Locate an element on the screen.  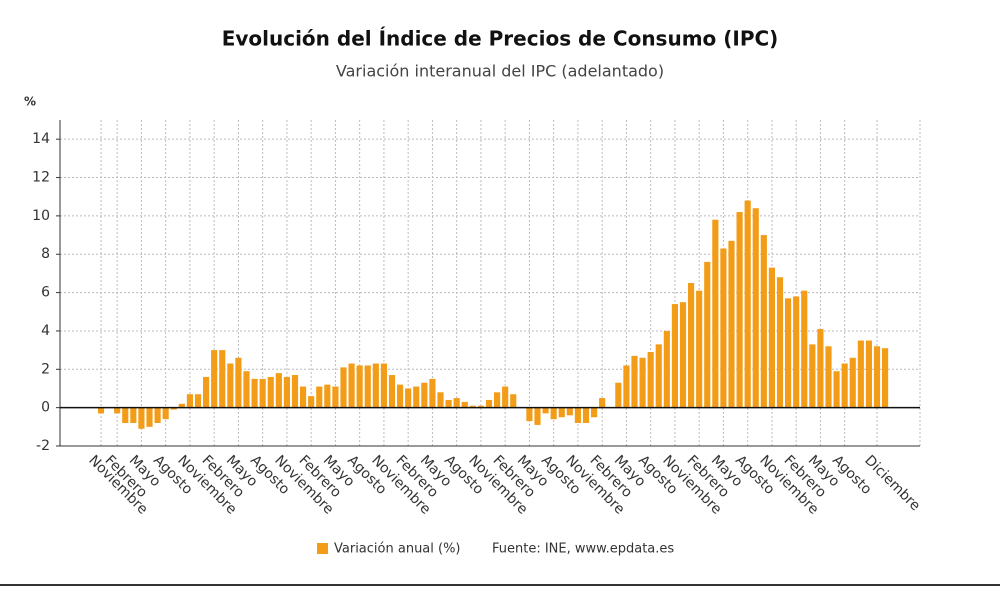
legend-label: Variación anual (%) is located at coordinates (397, 549).